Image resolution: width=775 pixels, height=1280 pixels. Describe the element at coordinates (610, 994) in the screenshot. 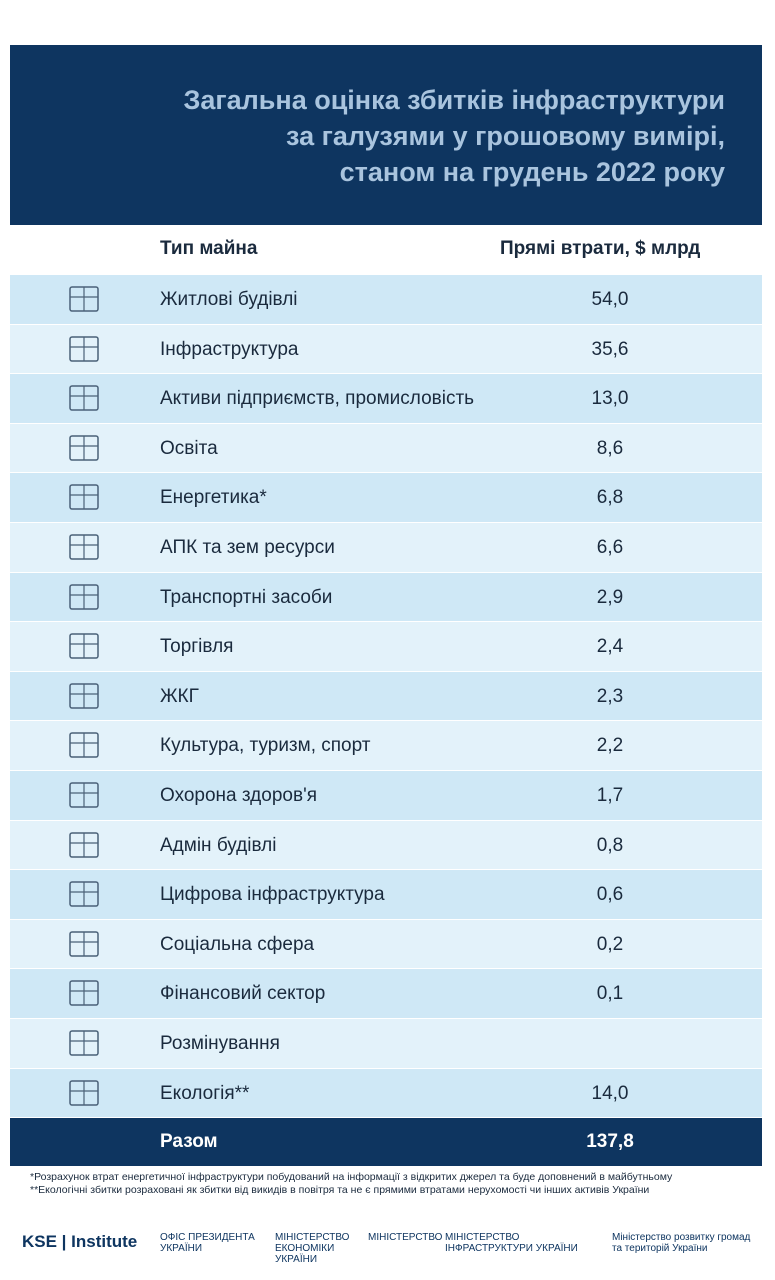

I see `row-value: 0,1` at that location.